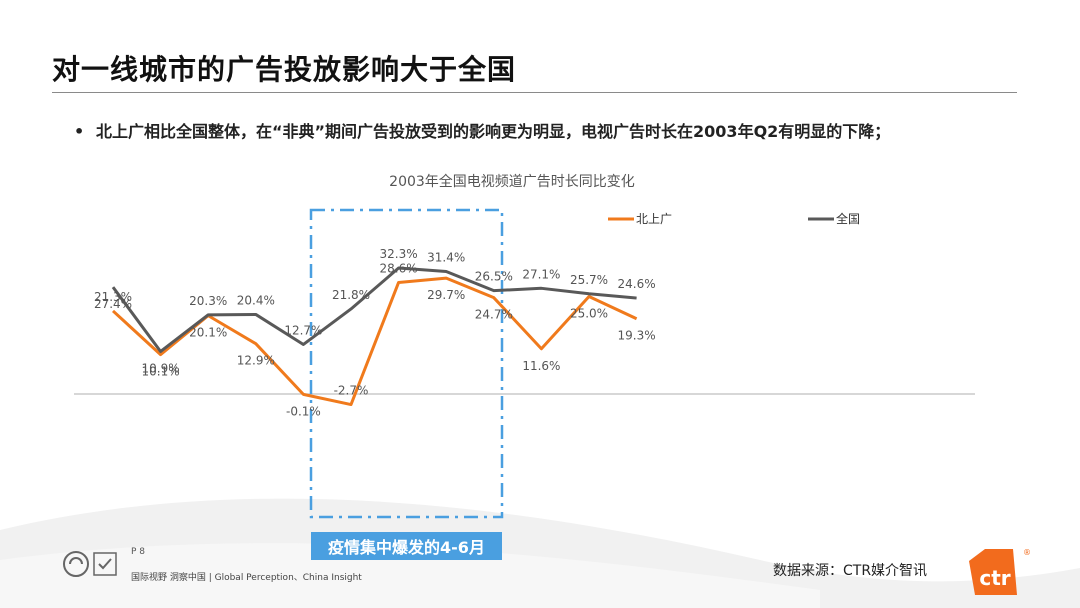  I want to click on certification-logos, so click(90, 564).